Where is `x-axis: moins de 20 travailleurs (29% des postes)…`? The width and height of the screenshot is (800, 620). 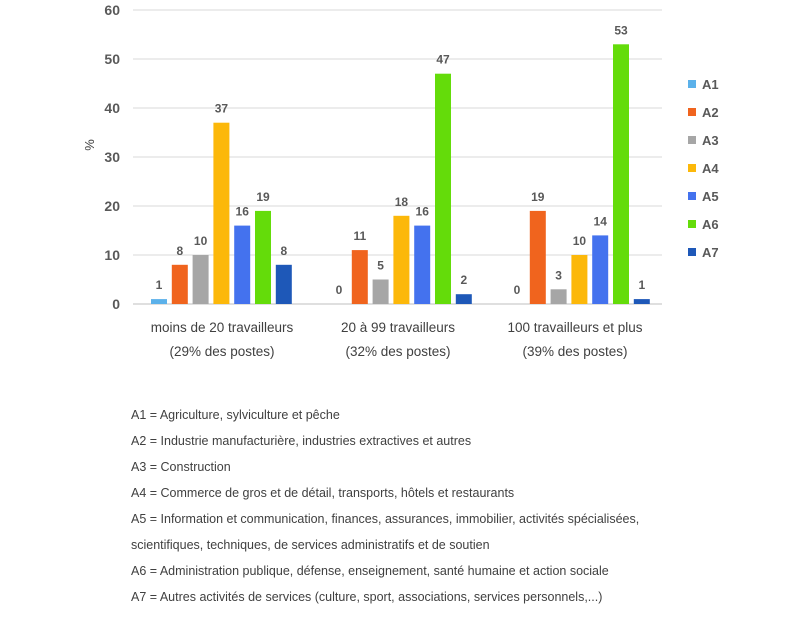 x-axis: moins de 20 travailleurs (29% des postes)… is located at coordinates (397, 339).